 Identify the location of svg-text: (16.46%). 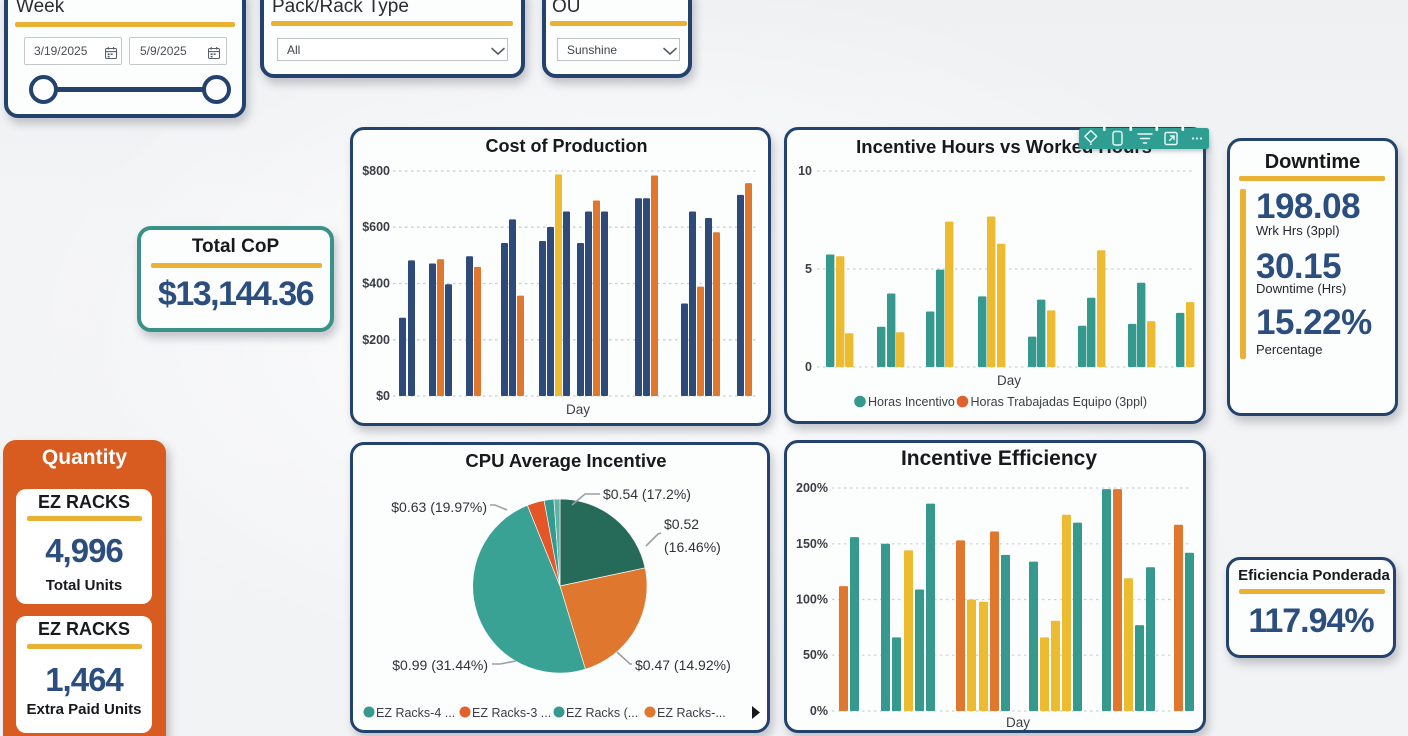
(692, 547).